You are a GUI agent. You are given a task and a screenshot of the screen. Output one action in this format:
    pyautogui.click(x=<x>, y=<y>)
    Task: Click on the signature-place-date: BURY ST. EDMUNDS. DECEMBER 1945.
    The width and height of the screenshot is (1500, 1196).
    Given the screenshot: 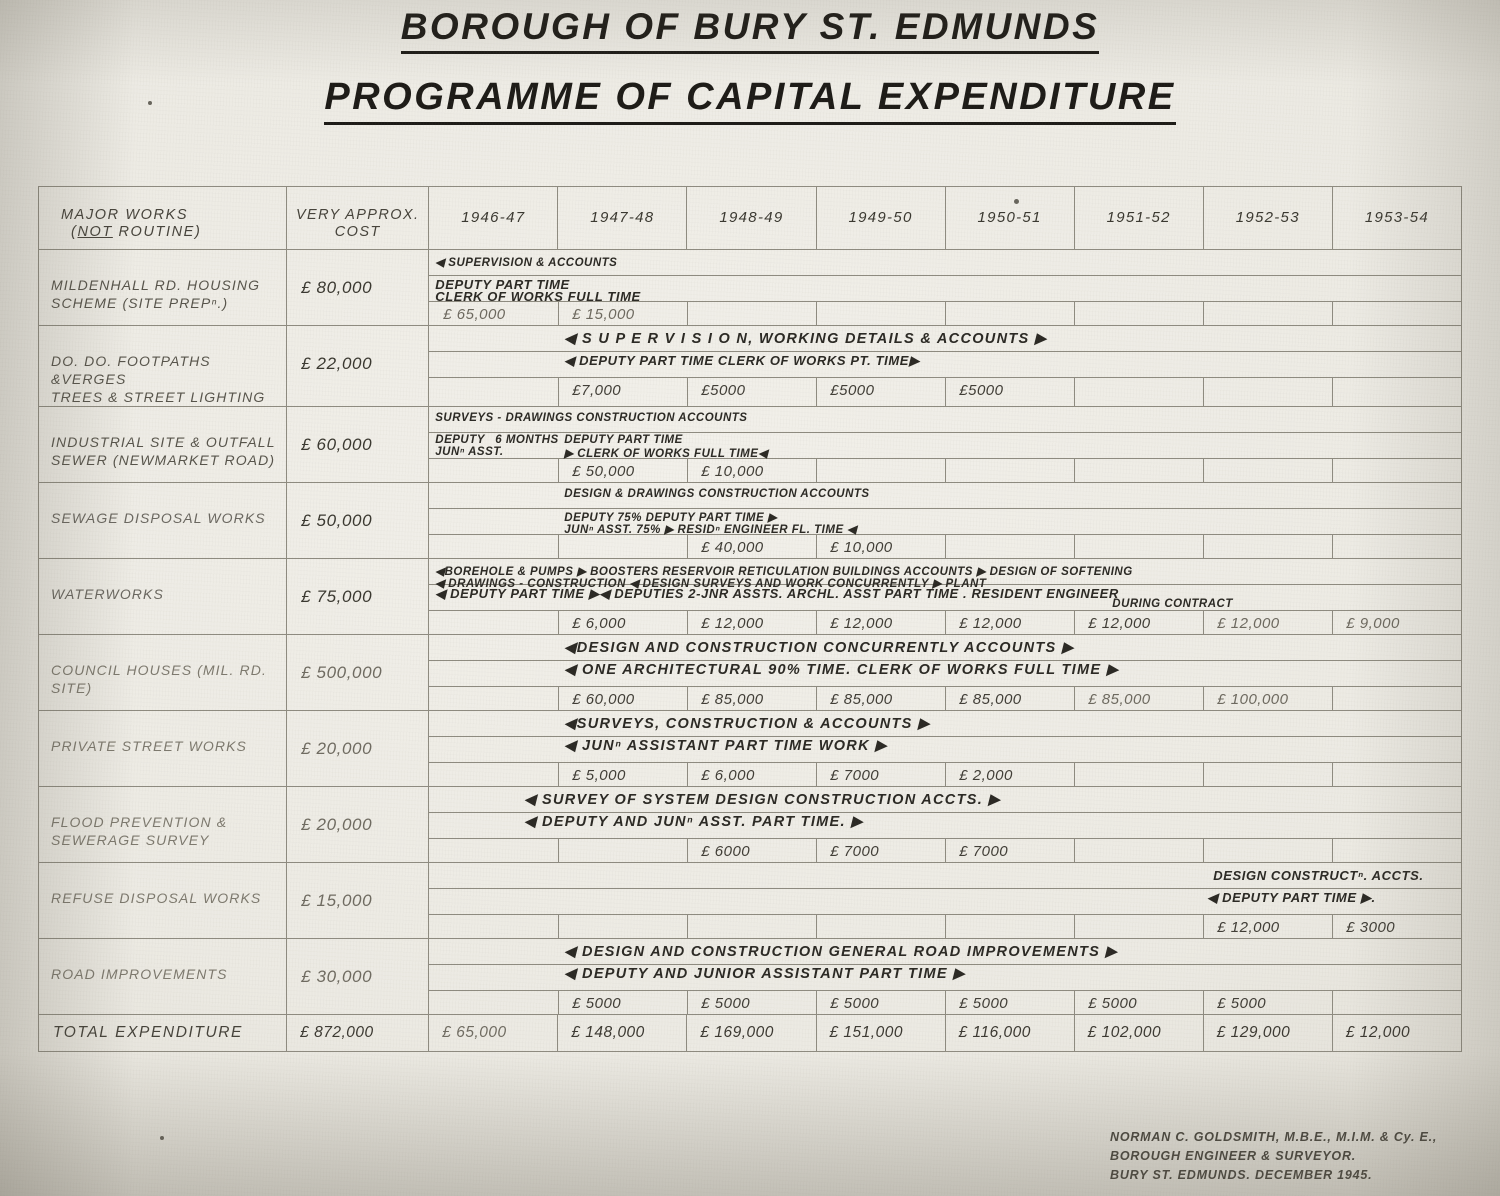 What is the action you would take?
    pyautogui.click(x=1241, y=1175)
    